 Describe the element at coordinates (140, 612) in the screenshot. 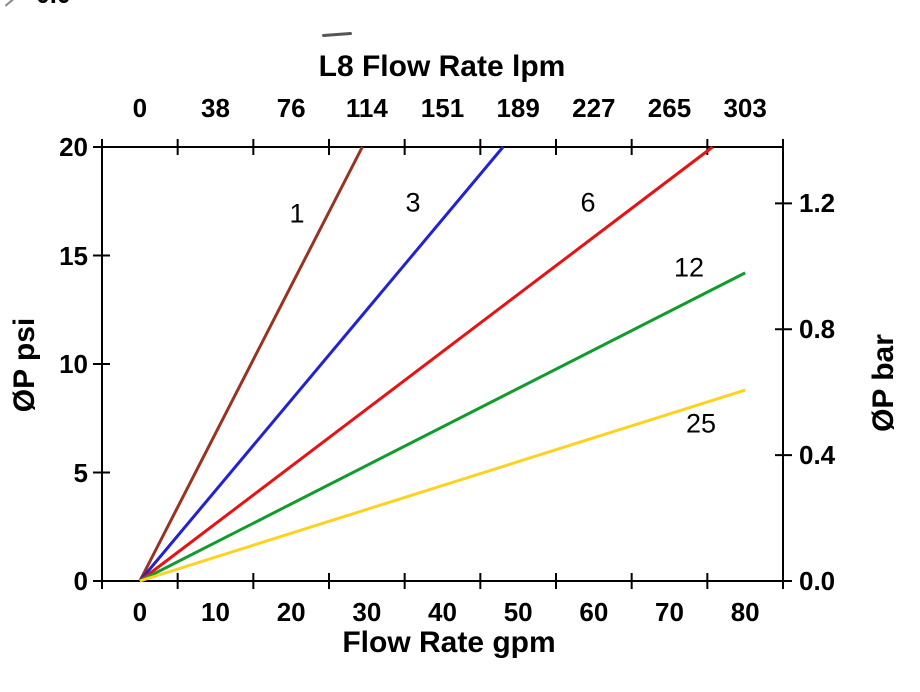

I see `bottom-tick-label: 0` at that location.